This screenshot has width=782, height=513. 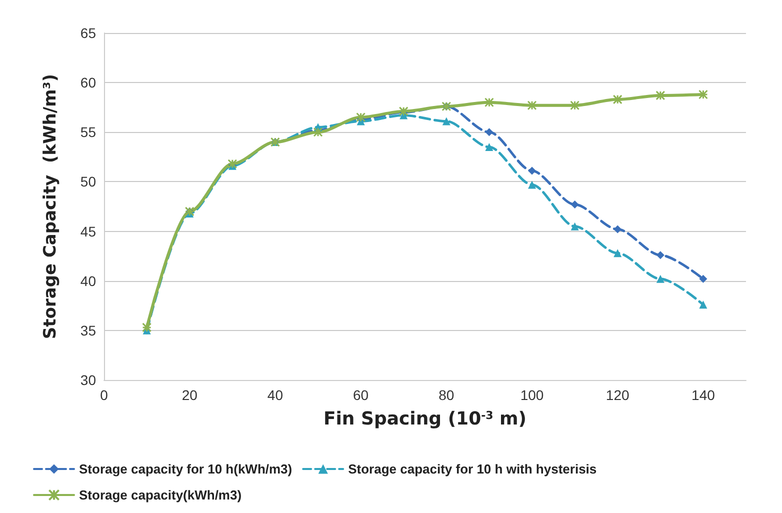 What do you see at coordinates (618, 395) in the screenshot?
I see `x-tick-label: 120` at bounding box center [618, 395].